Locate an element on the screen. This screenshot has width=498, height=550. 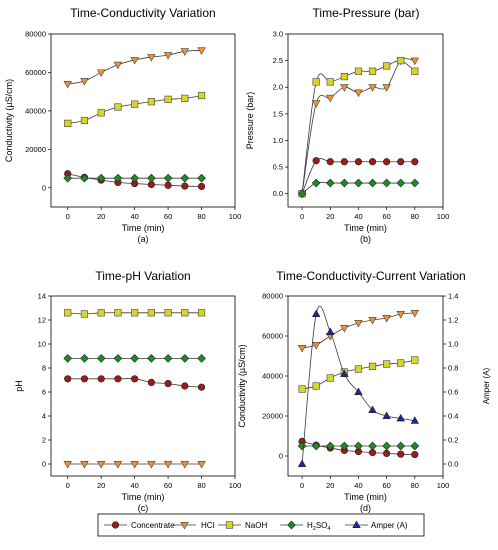
y-axis-label: pH is located at coordinates (19, 386).